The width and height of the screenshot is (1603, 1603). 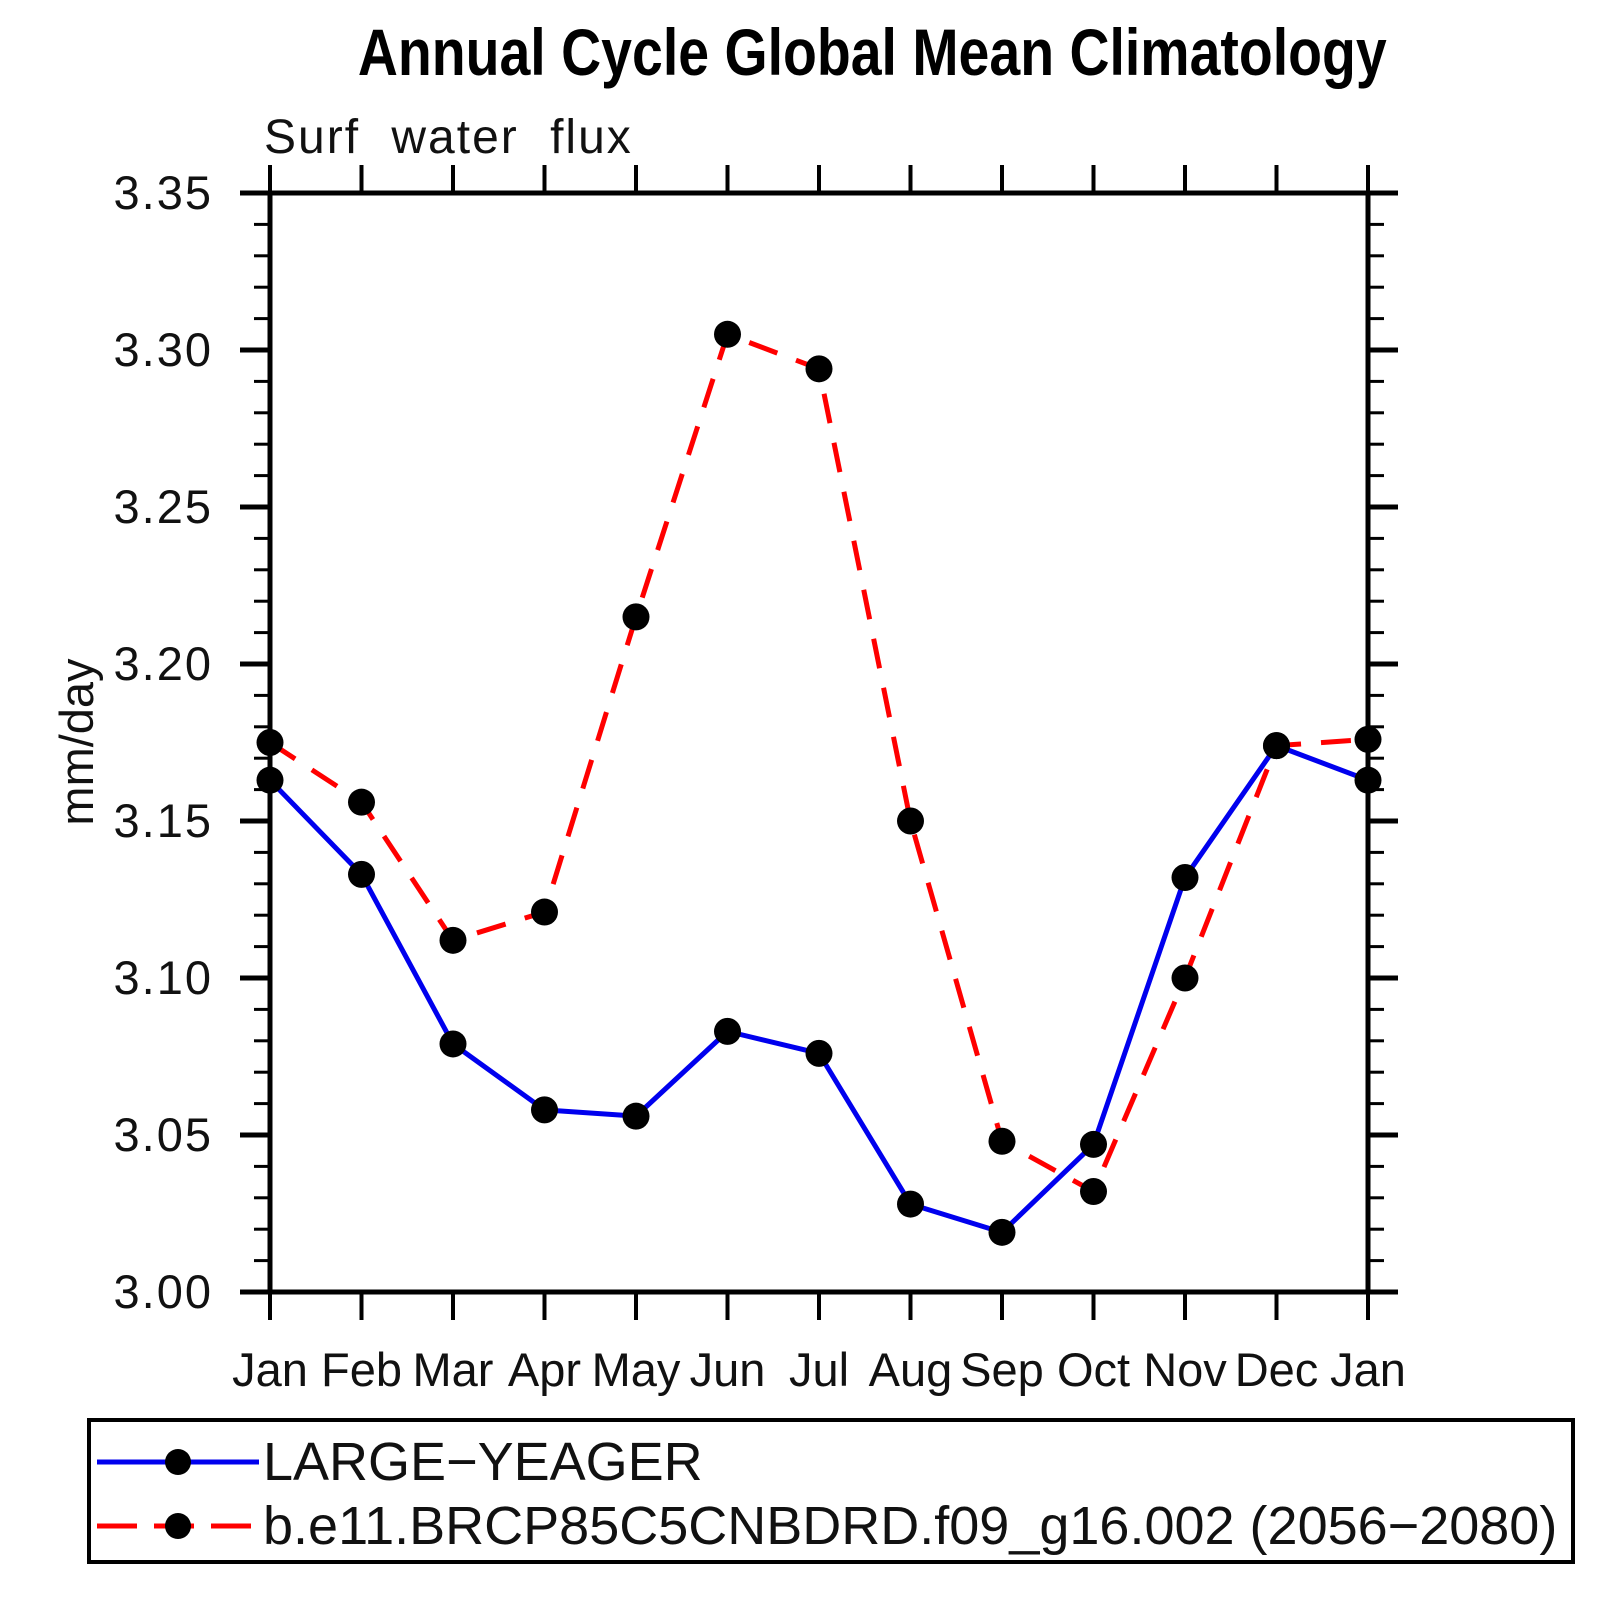 I want to click on x-tick-label: Feb, so click(x=361, y=1369).